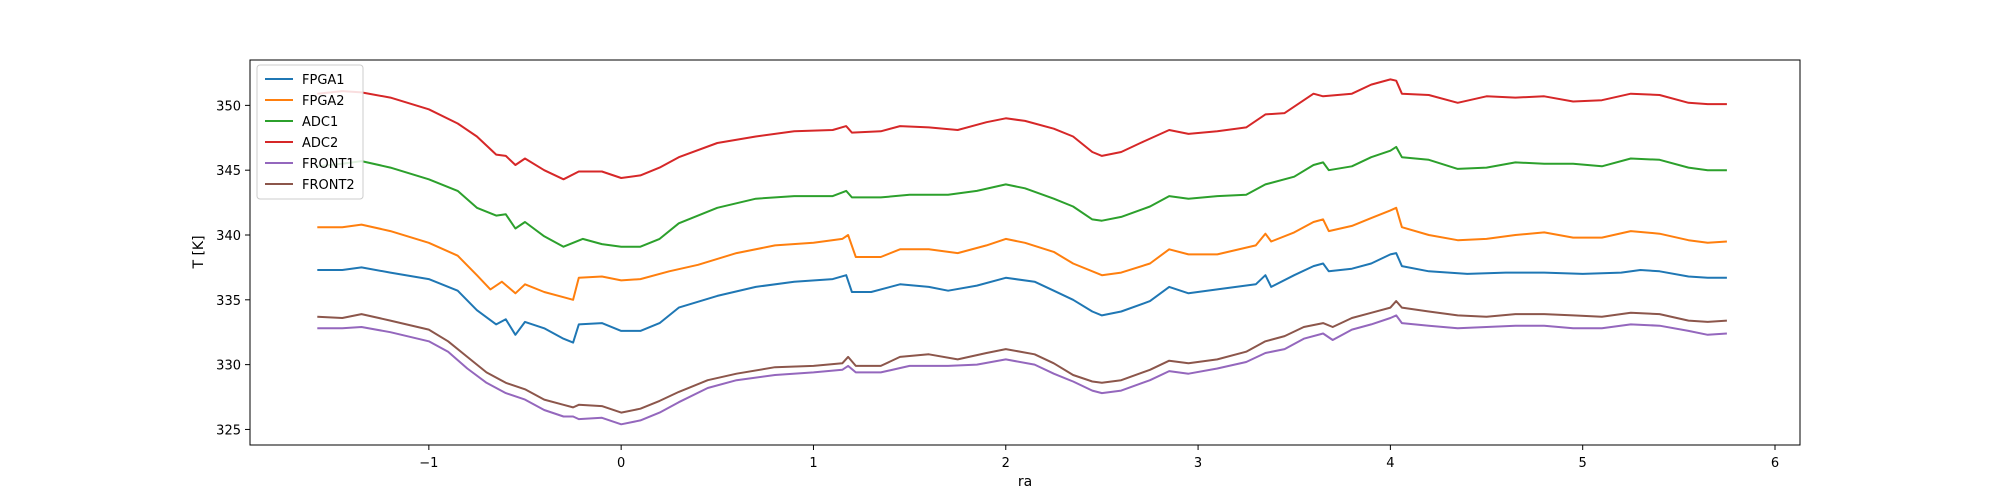 The width and height of the screenshot is (2000, 500). What do you see at coordinates (1099, 458) in the screenshot?
I see `x-axis: −1 0 1 2 3 4 5 6` at bounding box center [1099, 458].